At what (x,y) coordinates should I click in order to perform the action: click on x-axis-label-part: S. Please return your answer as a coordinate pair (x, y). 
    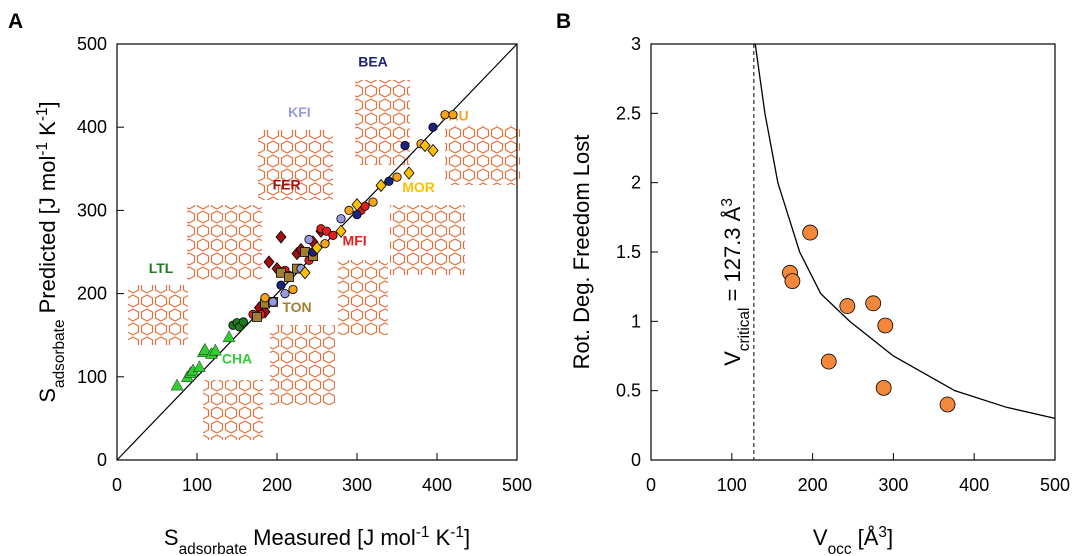
    Looking at the image, I should click on (171, 537).